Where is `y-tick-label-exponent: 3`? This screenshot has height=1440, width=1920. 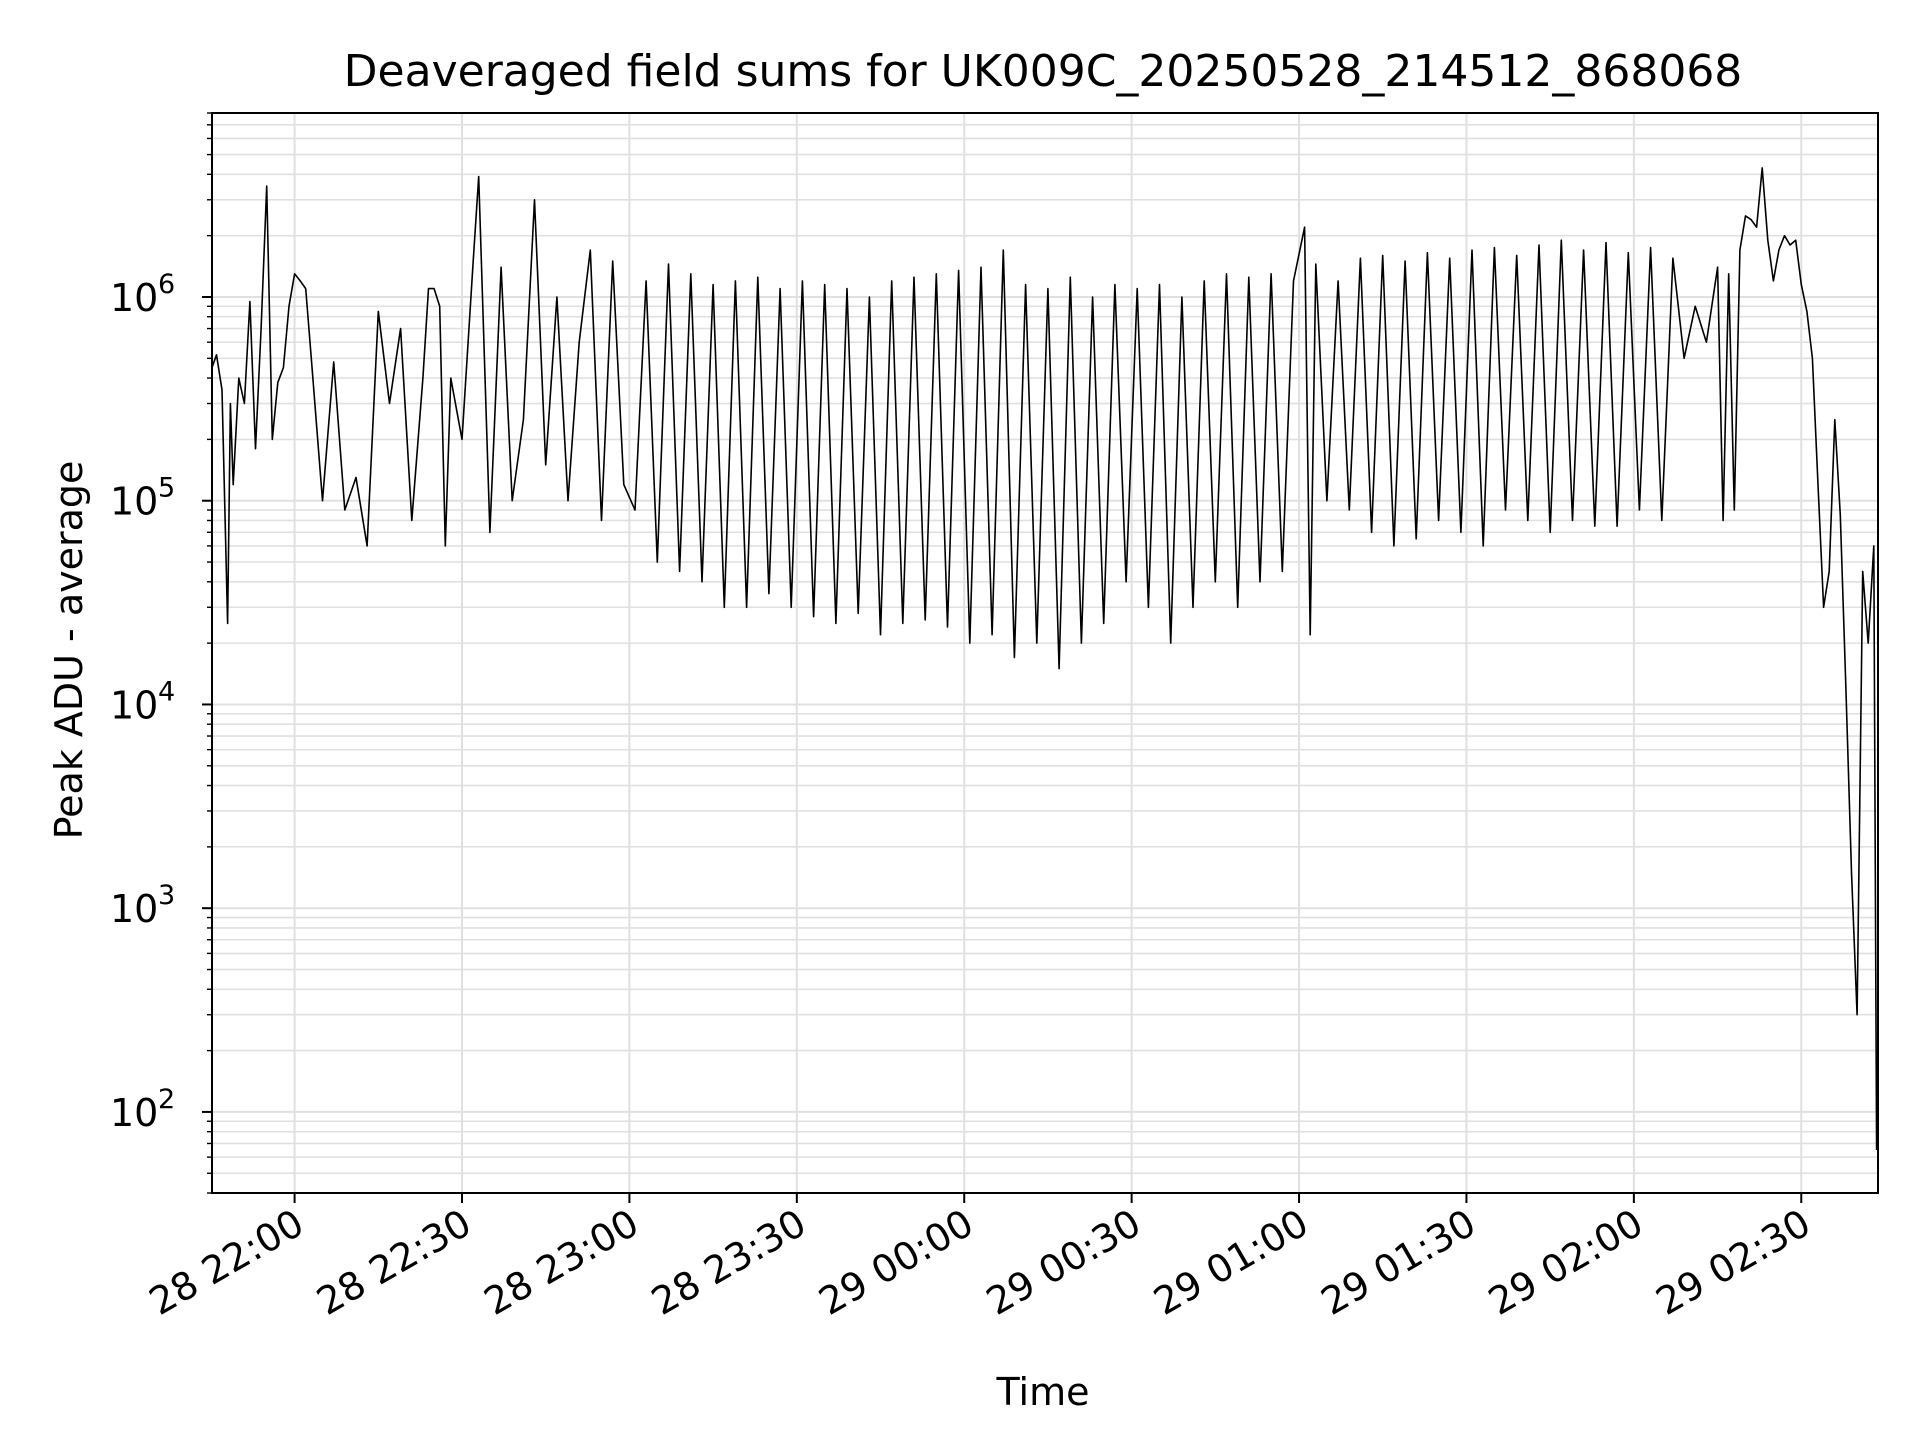 y-tick-label-exponent: 3 is located at coordinates (166, 895).